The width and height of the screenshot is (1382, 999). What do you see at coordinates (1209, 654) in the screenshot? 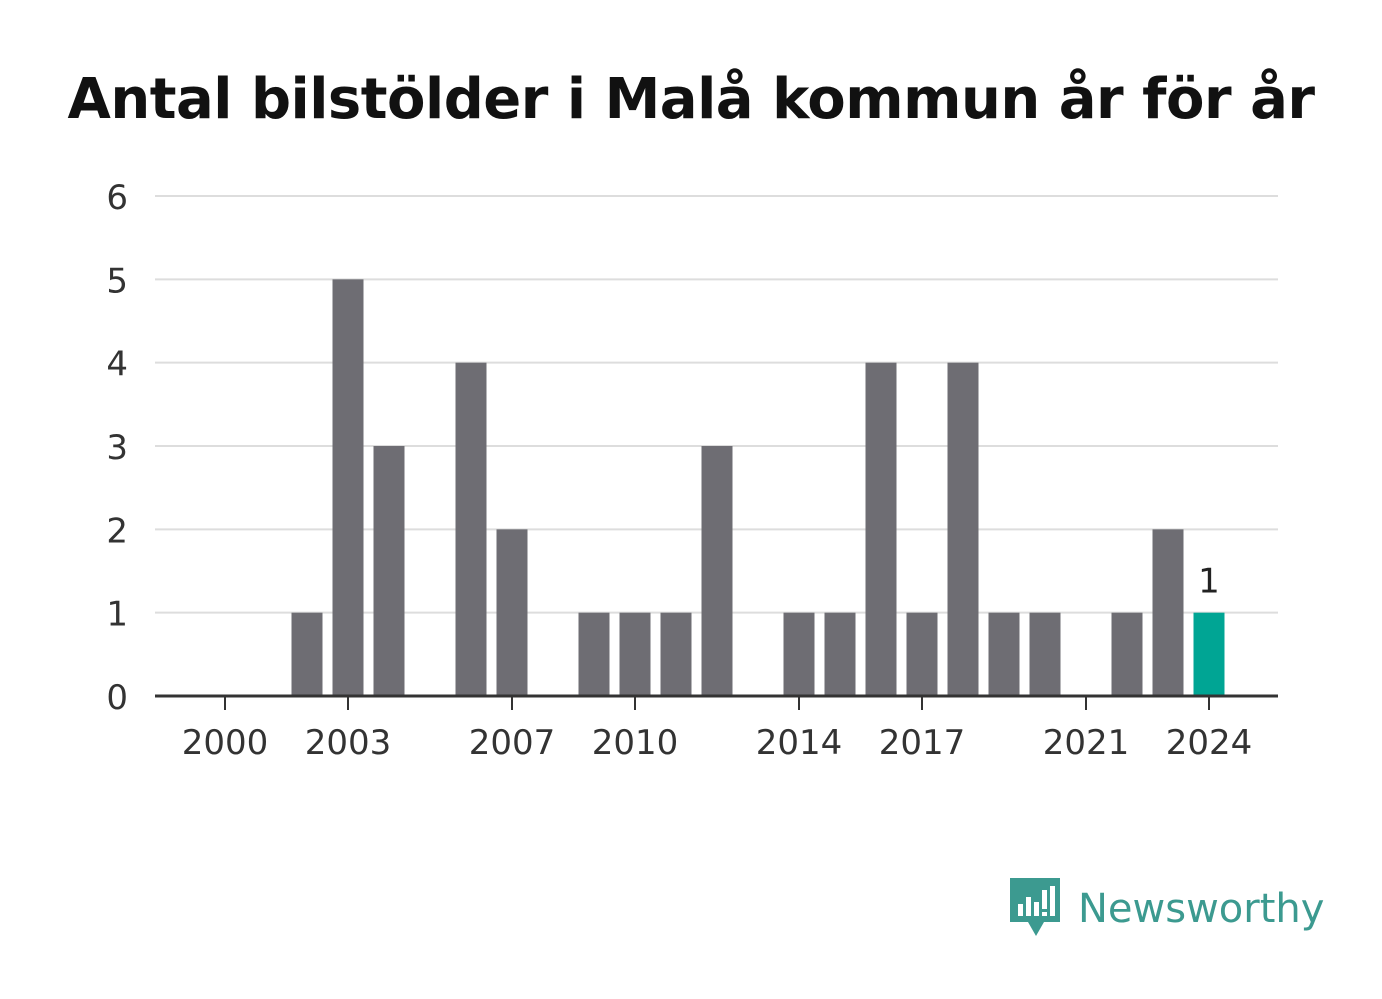
I see `bar-2024` at bounding box center [1209, 654].